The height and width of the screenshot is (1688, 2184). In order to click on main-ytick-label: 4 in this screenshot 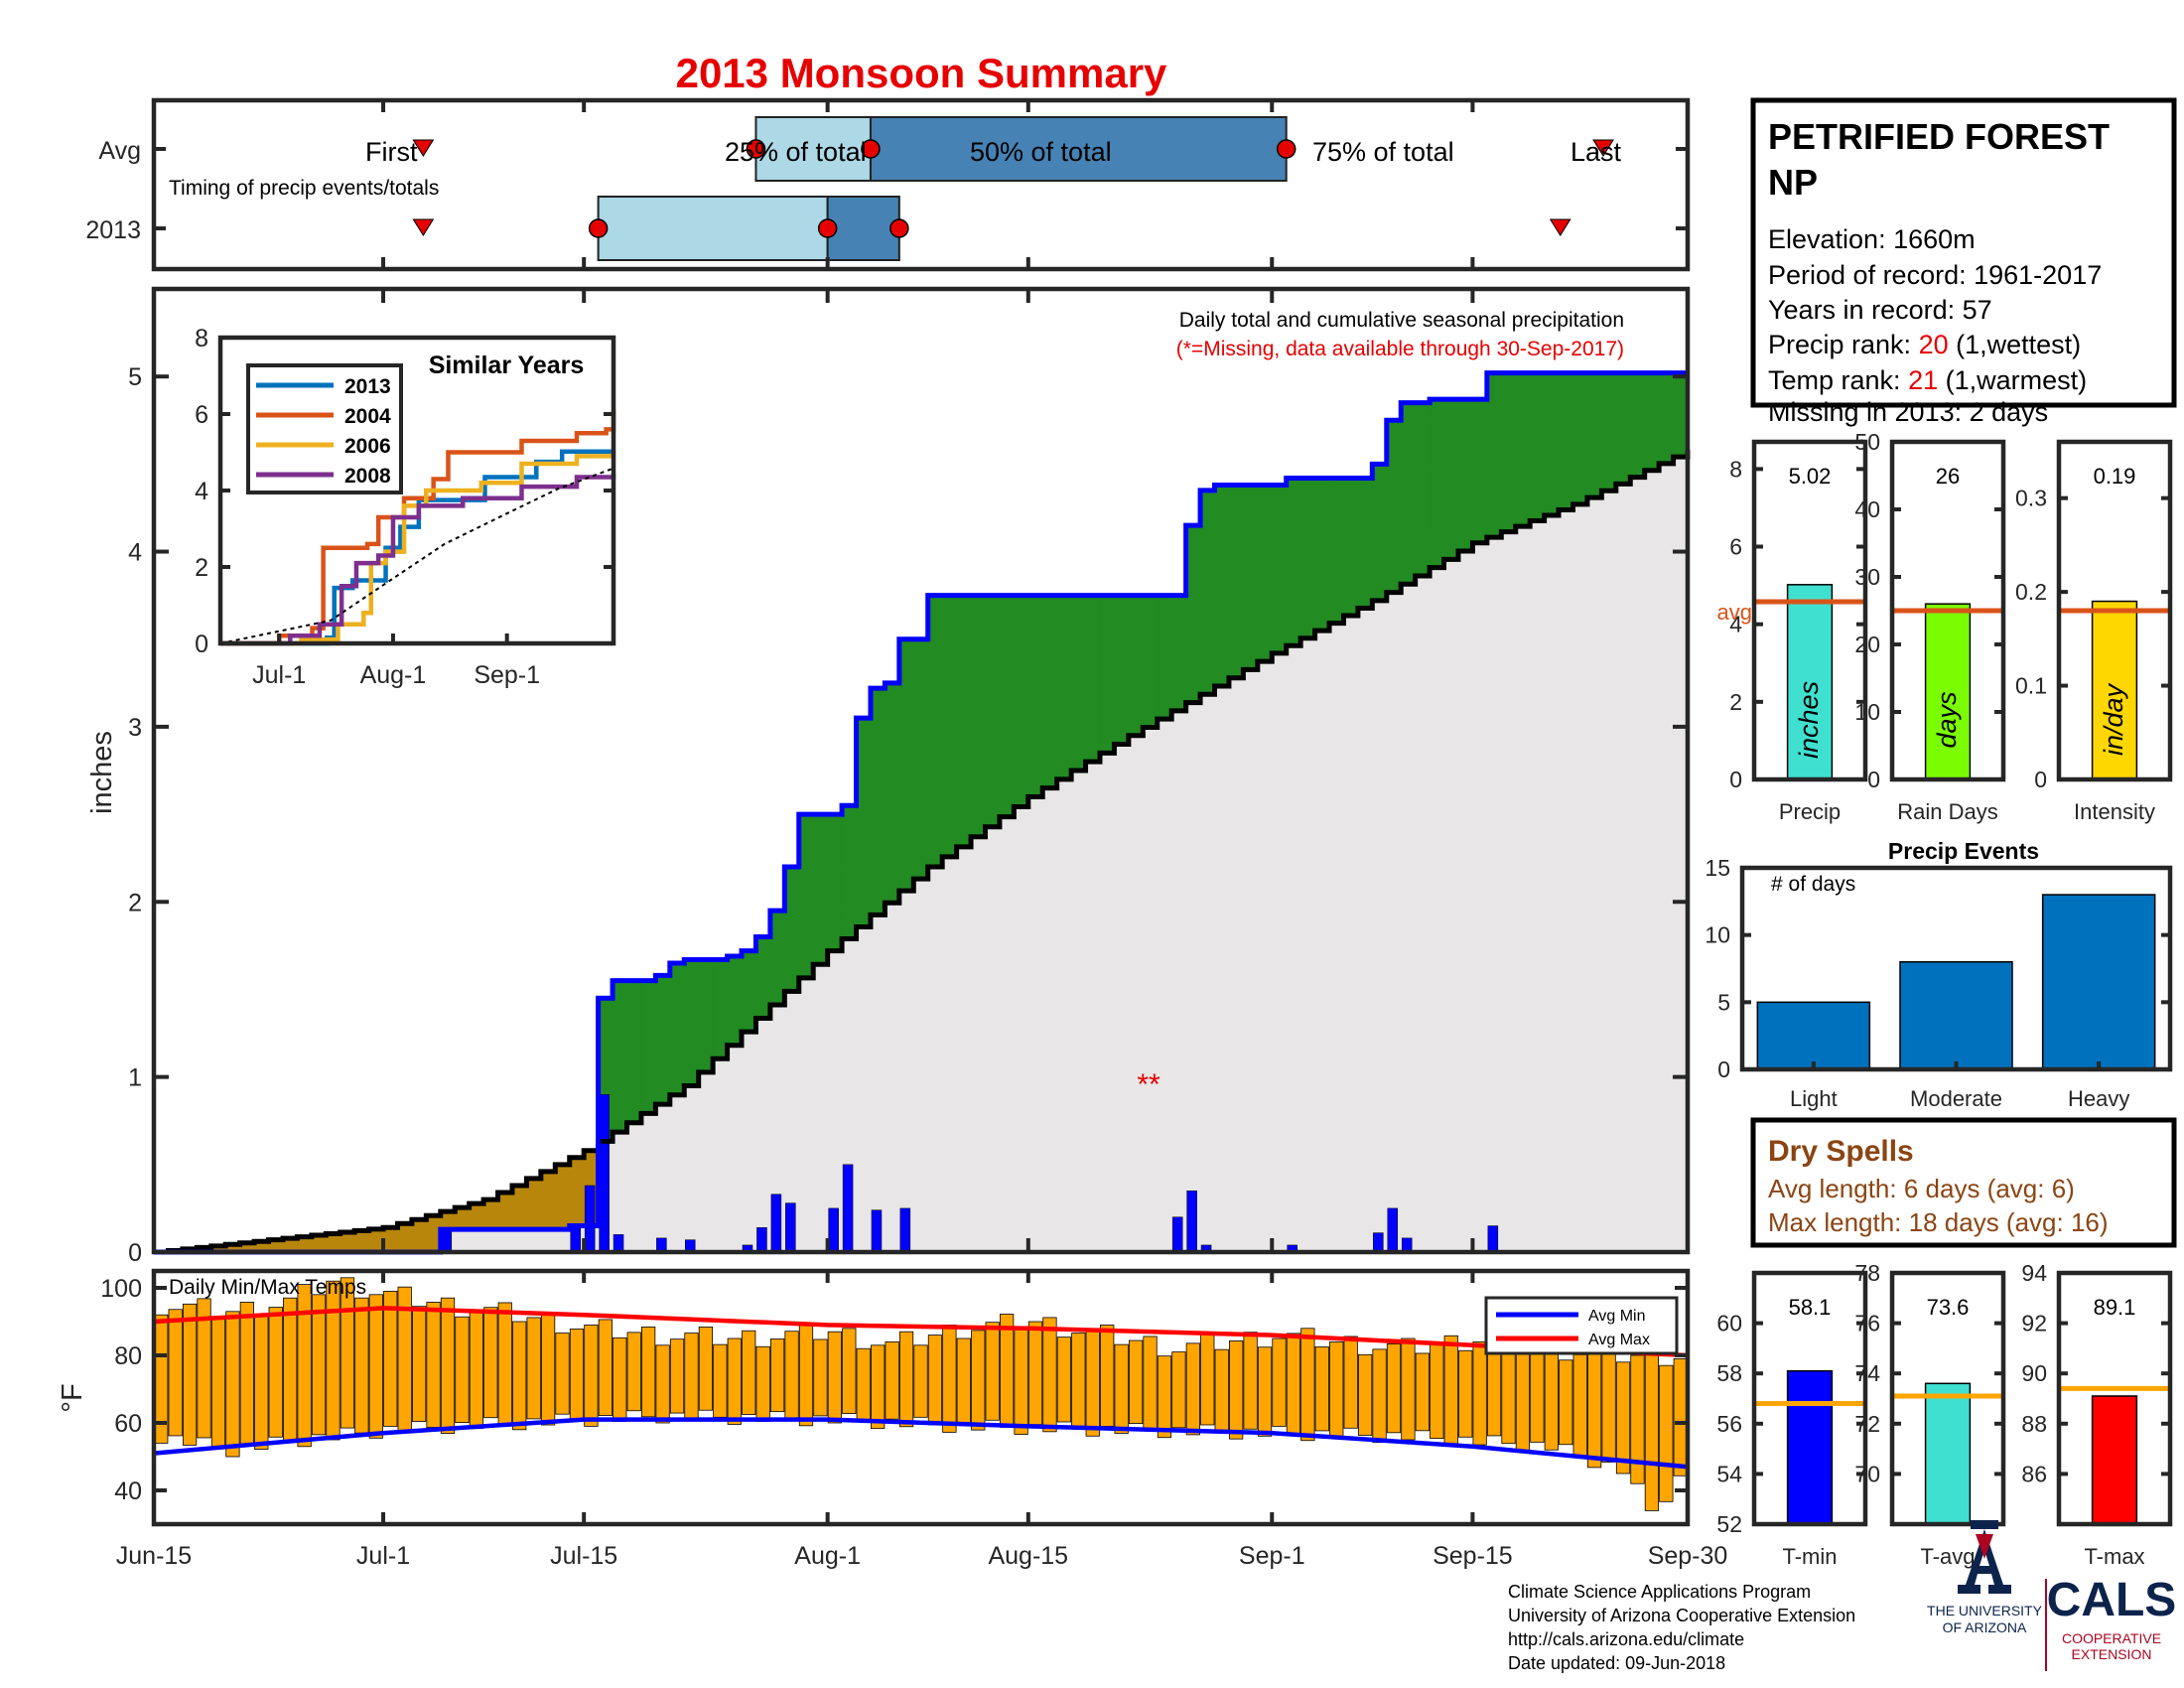, I will do `click(135, 553)`.